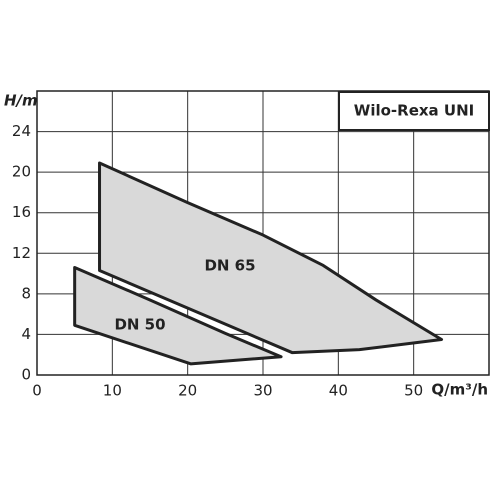  I want to click on y-tick-label: 8, so click(26, 293).